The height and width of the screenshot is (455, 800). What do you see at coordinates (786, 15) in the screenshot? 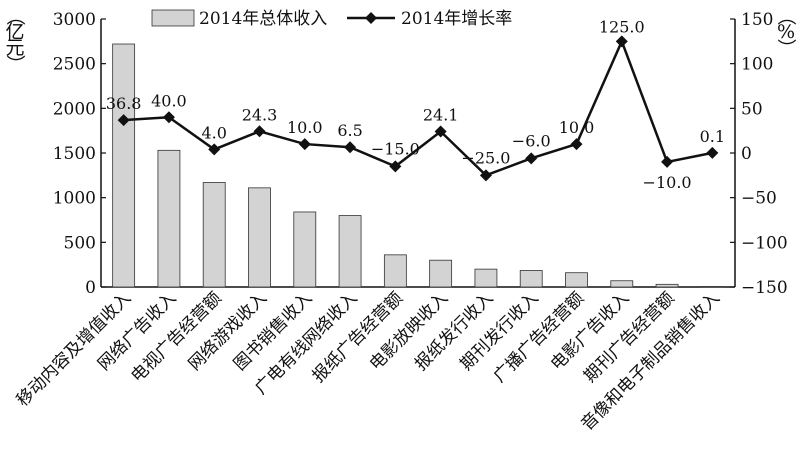
I see `right-axis-title-char: （` at bounding box center [786, 15].